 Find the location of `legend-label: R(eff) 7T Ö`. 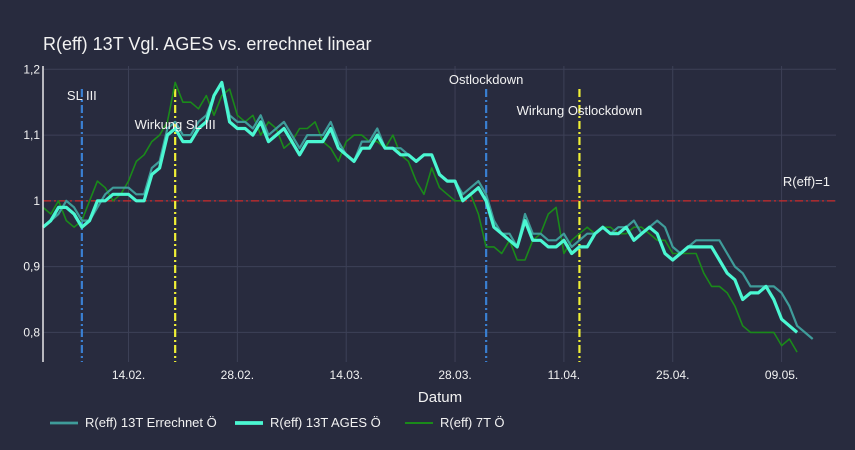

legend-label: R(eff) 7T Ö is located at coordinates (472, 422).